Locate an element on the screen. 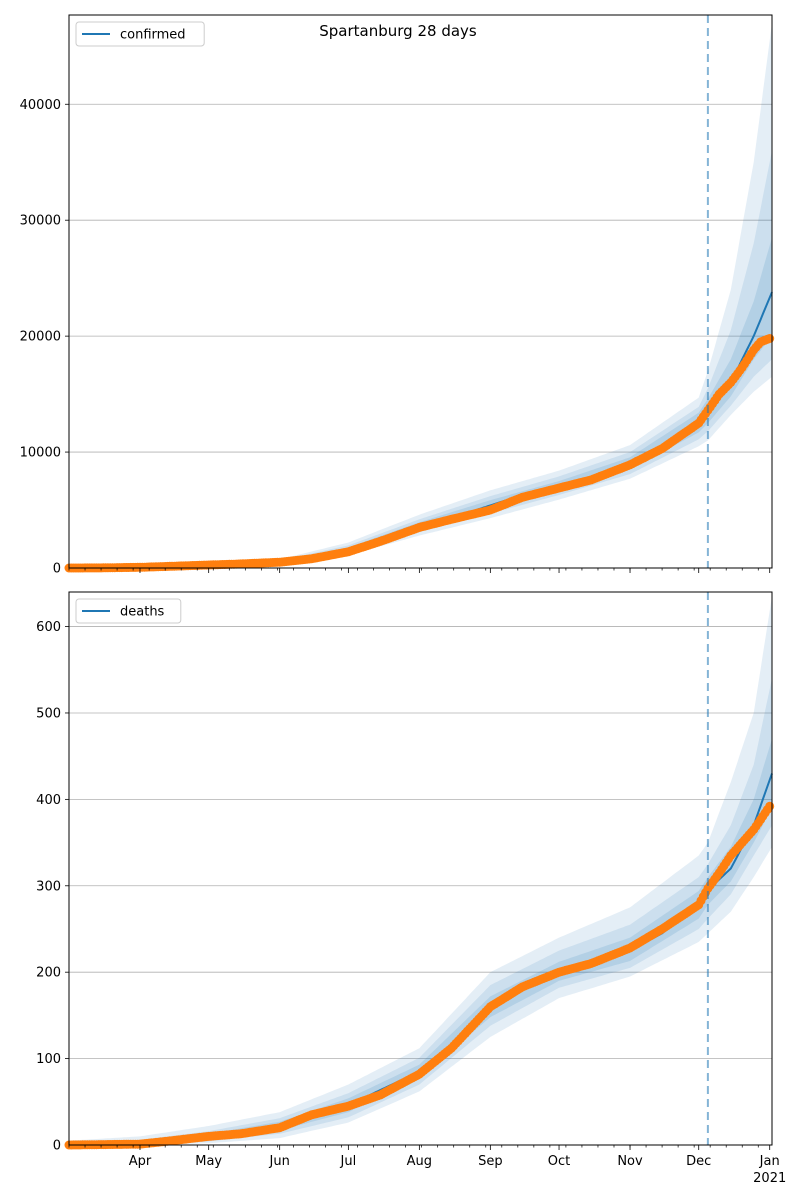  y-tick-label: 200 is located at coordinates (48, 973).